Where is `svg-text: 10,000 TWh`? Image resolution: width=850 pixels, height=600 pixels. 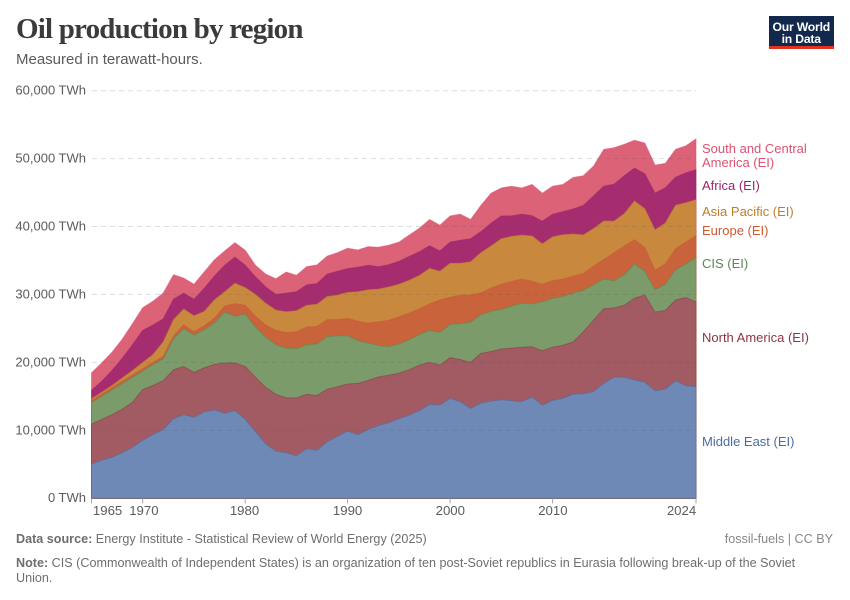 svg-text: 10,000 TWh is located at coordinates (50, 429).